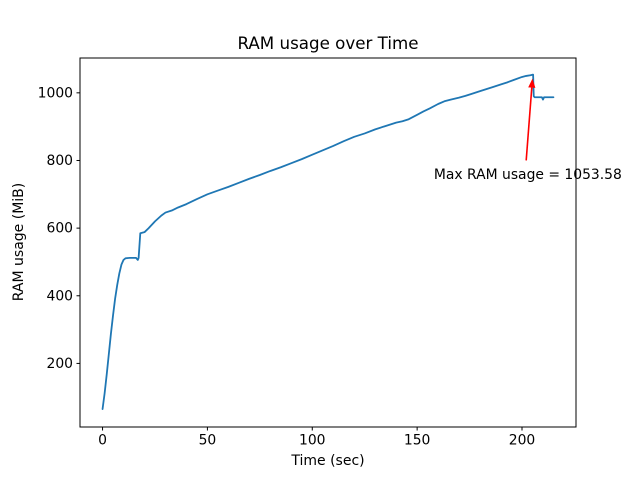  What do you see at coordinates (102, 441) in the screenshot?
I see `x-tick-label: 0` at bounding box center [102, 441].